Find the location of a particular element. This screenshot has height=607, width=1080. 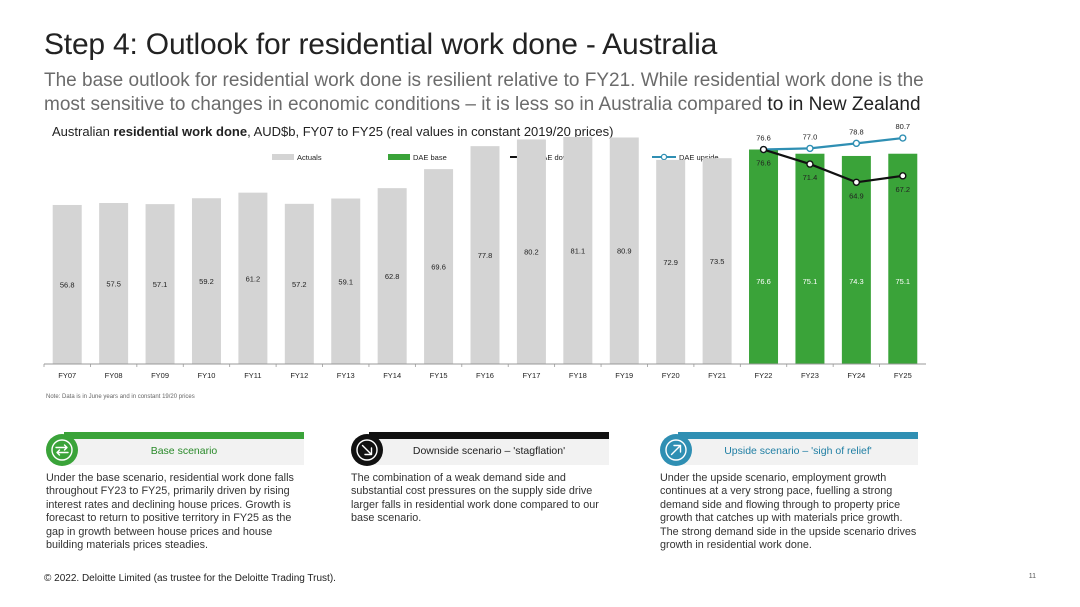

bar-value-label-fy11: 61.2 is located at coordinates (253, 278).